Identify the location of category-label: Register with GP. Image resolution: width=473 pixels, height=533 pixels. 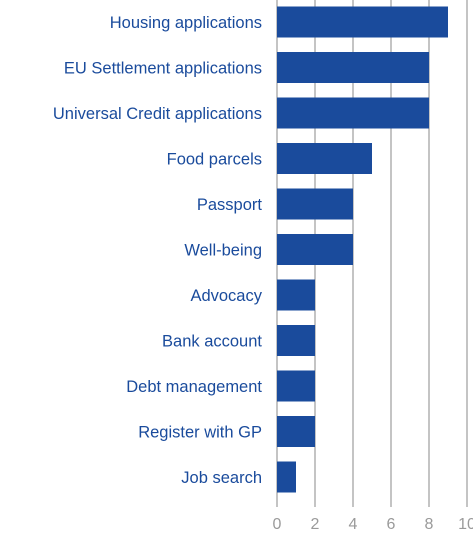
(200, 433).